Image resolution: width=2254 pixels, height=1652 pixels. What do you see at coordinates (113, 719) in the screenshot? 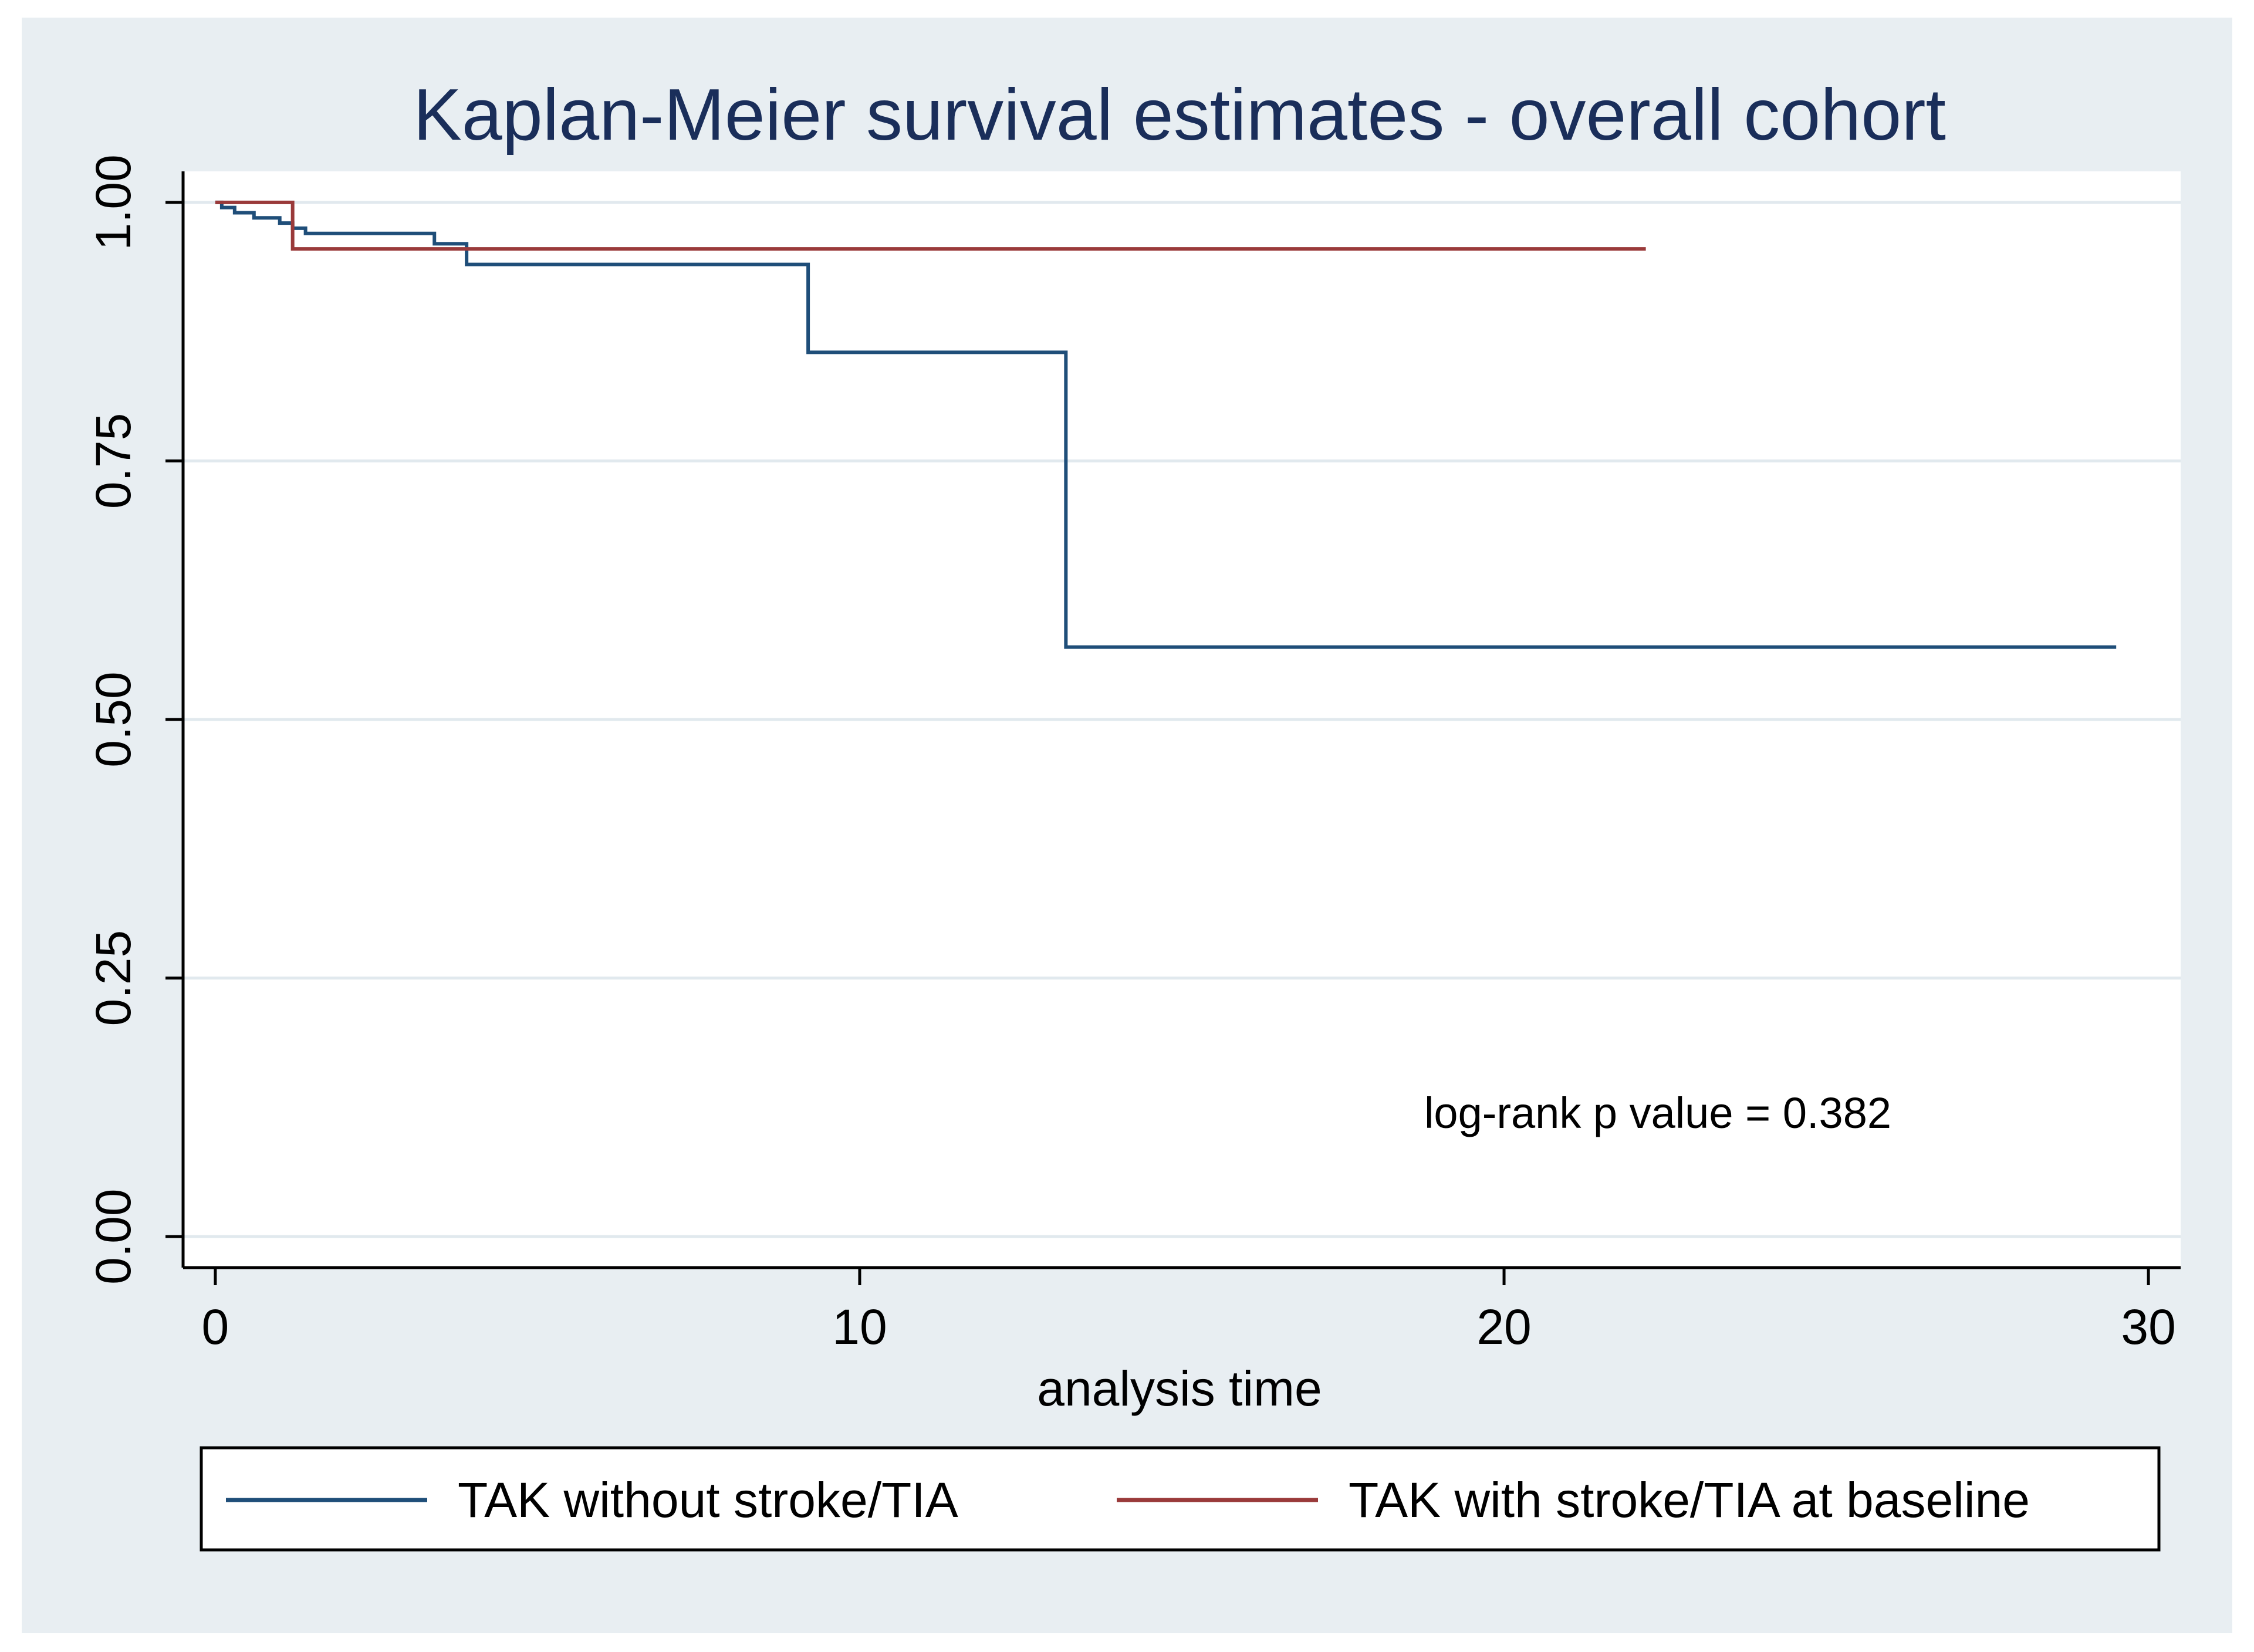
I see `y-tick-label: 0.50` at bounding box center [113, 719].